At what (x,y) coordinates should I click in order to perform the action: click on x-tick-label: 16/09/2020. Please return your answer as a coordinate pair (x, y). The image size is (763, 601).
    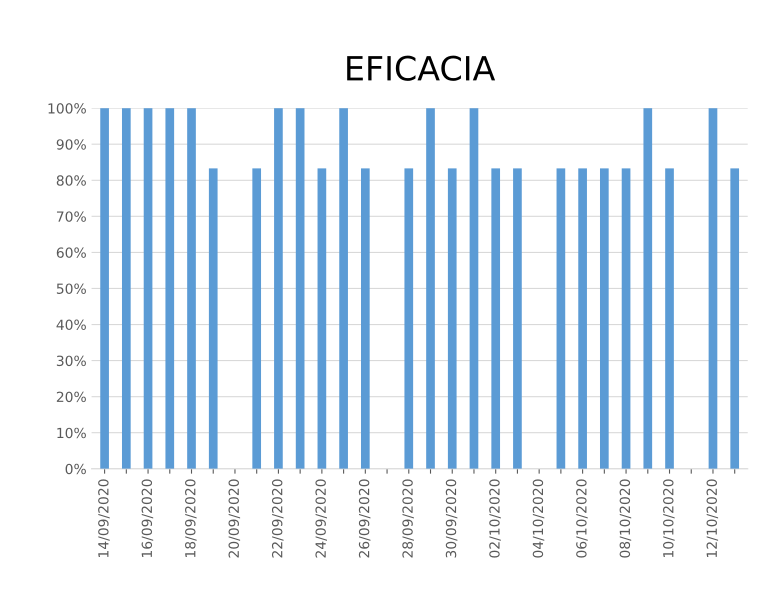
    Looking at the image, I should click on (148, 518).